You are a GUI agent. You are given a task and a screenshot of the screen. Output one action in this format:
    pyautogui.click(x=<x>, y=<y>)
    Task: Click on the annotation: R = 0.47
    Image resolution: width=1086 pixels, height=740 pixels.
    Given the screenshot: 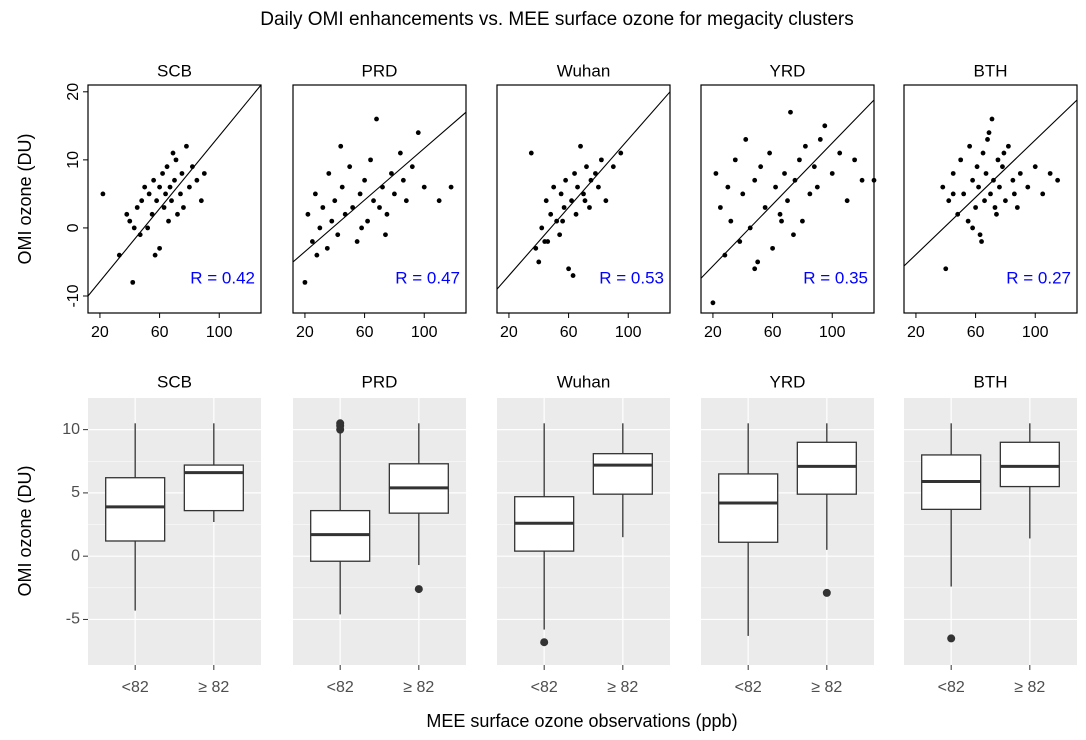 What is the action you would take?
    pyautogui.click(x=427, y=277)
    